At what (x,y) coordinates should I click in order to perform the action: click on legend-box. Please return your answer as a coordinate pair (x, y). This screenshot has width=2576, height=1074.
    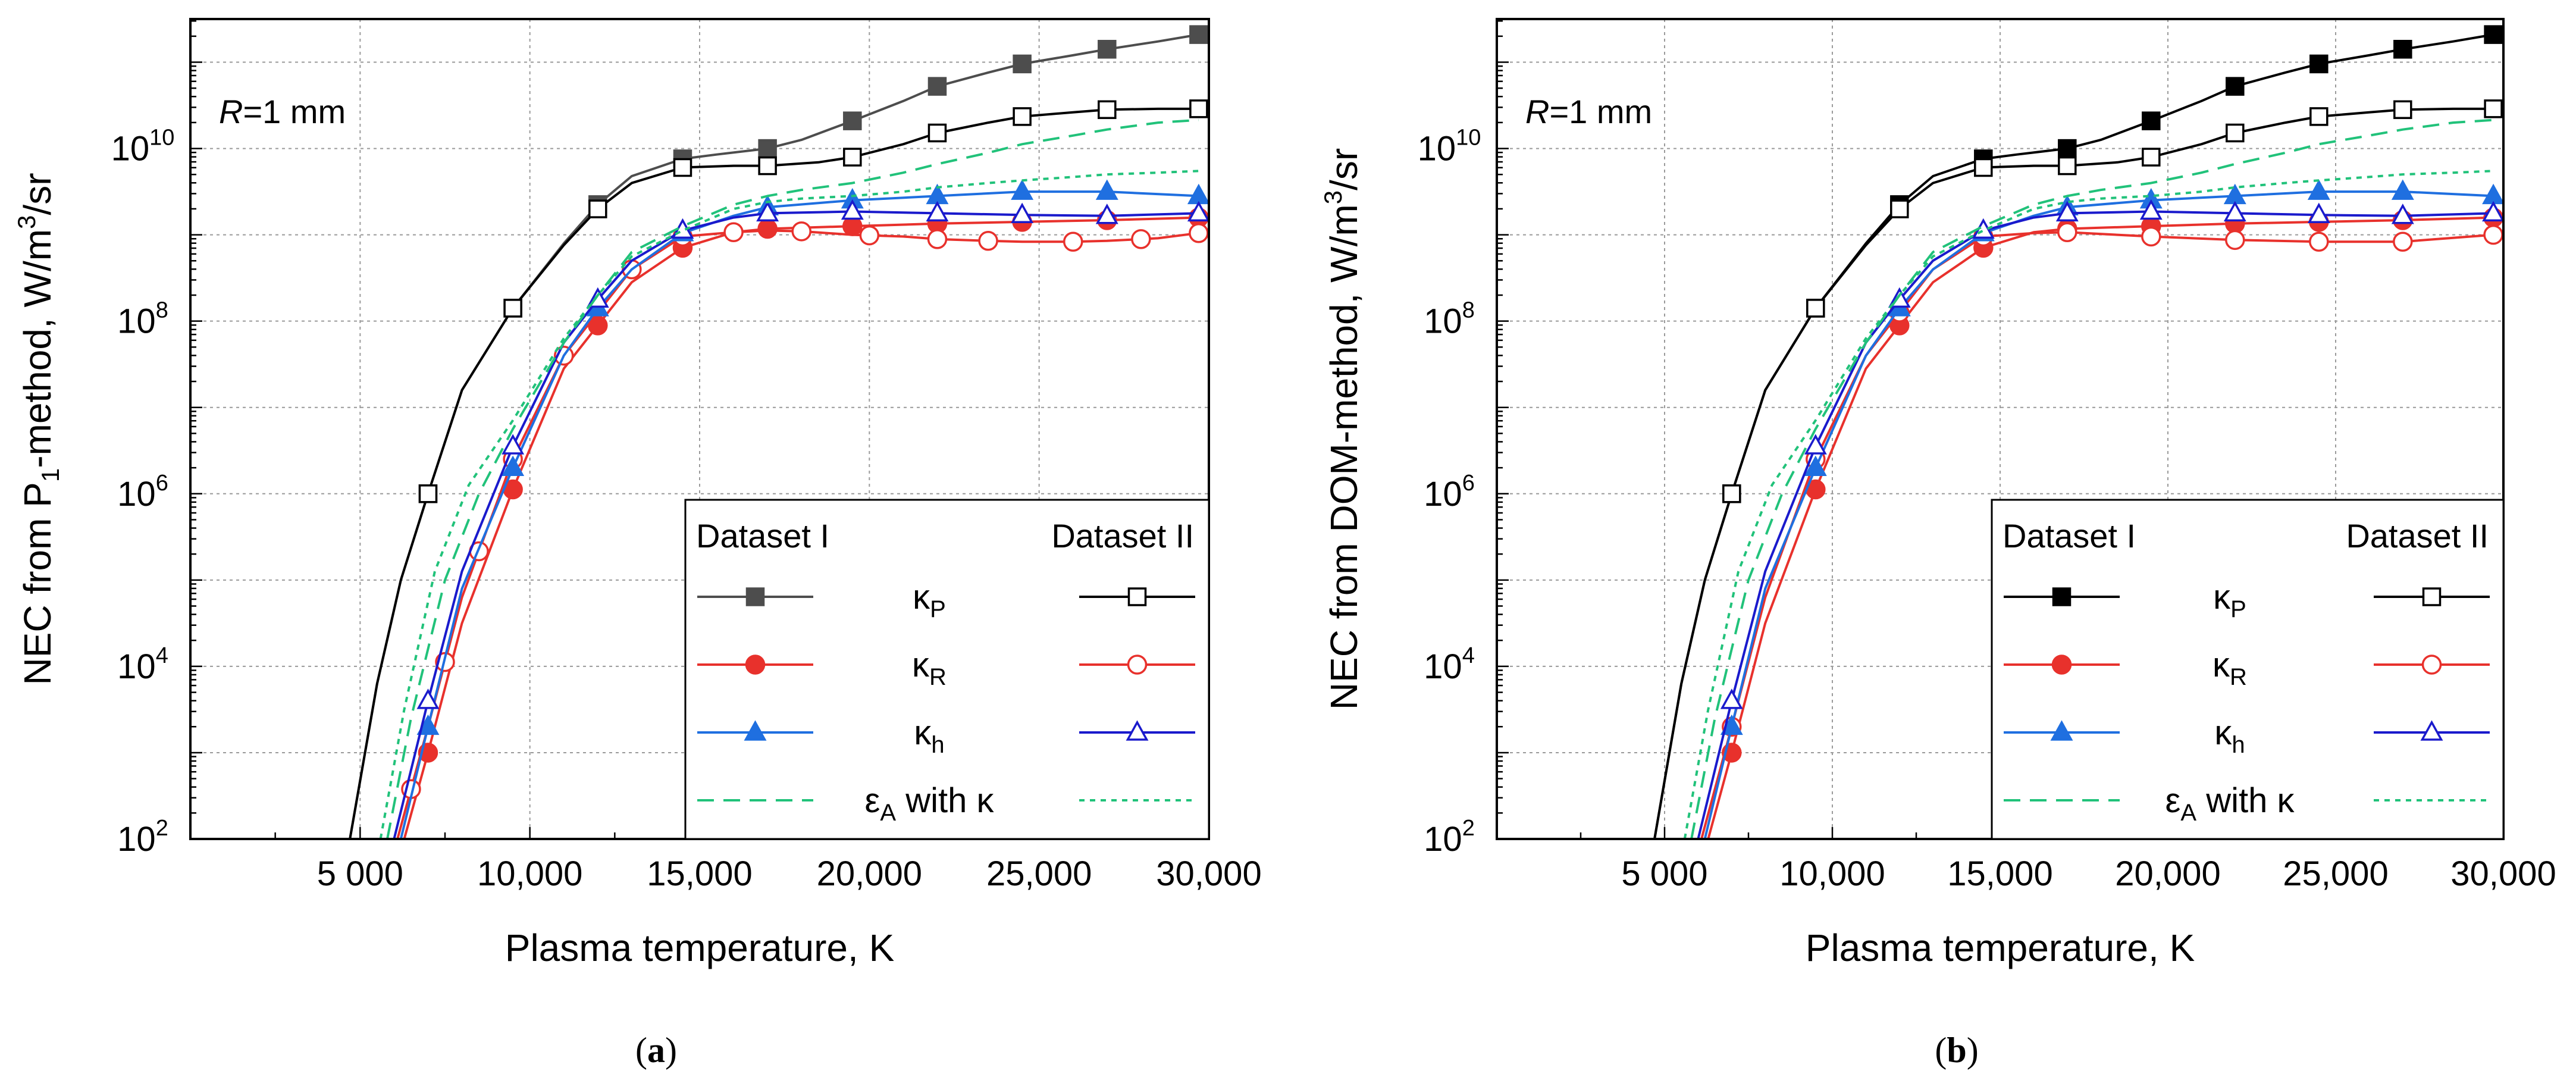
    Looking at the image, I should click on (2248, 669).